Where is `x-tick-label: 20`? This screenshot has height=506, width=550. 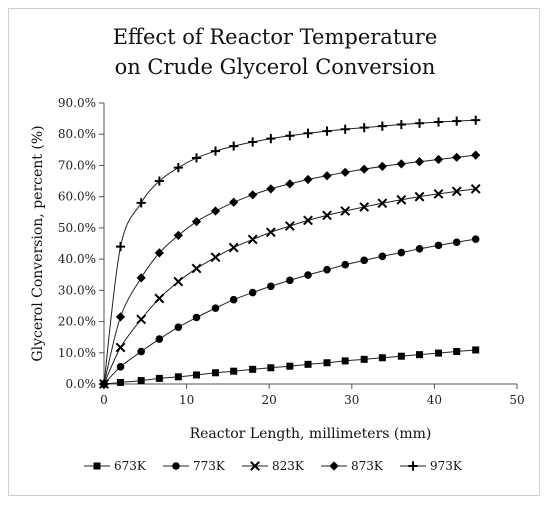 x-tick-label: 20 is located at coordinates (269, 400).